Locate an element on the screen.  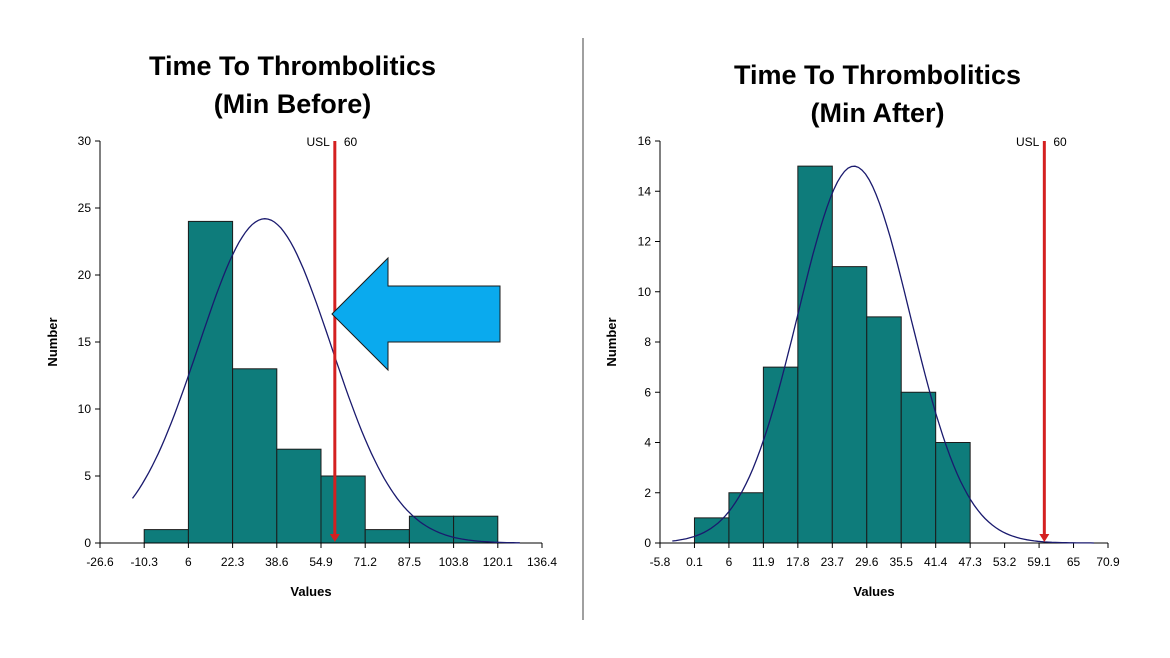
x-tick-label: 65 is located at coordinates (1074, 562).